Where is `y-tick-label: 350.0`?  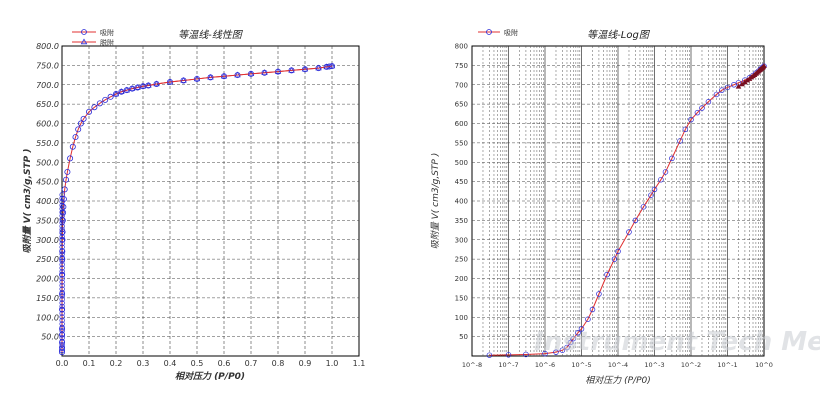
y-tick-label: 350.0 is located at coordinates (47, 220).